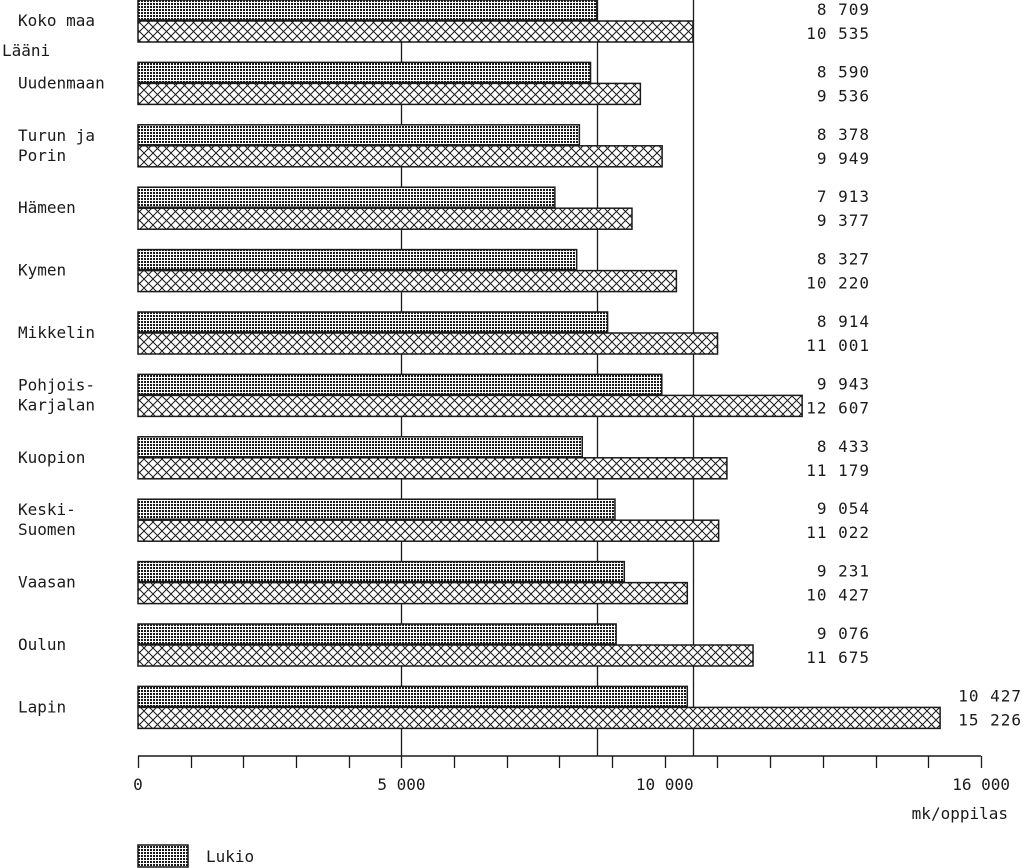 The image size is (1024, 868). Describe the element at coordinates (843, 9) in the screenshot. I see `value-label-lukio-0: 8 709` at that location.